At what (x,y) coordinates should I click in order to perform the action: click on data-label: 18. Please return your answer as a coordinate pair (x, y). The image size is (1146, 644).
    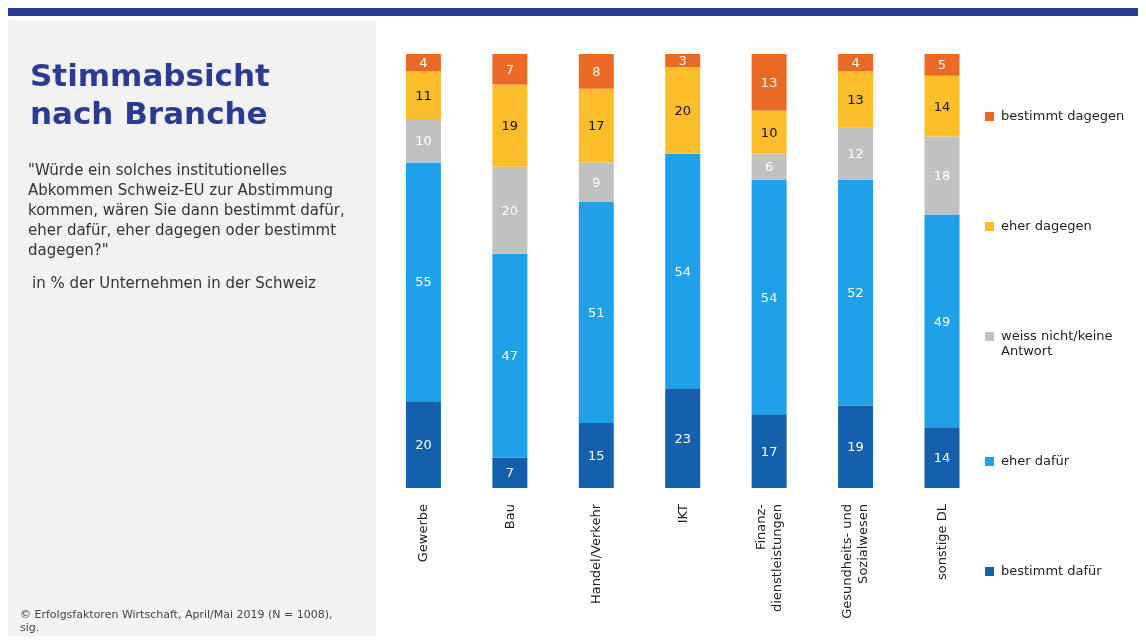
    Looking at the image, I should click on (942, 176).